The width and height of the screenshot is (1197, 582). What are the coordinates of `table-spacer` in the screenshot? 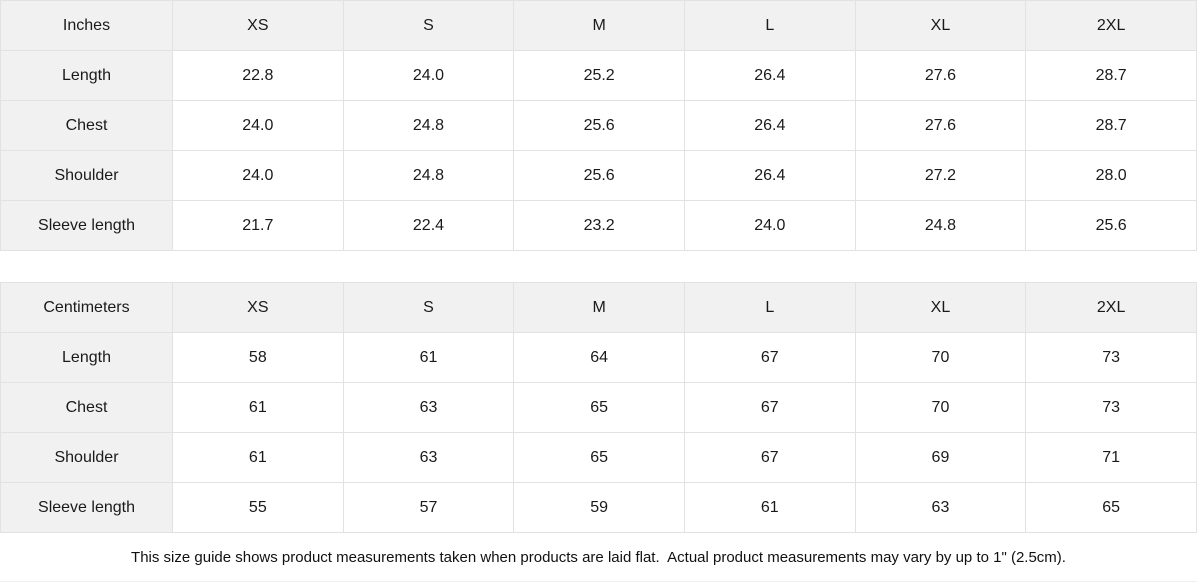 It's located at (598, 266).